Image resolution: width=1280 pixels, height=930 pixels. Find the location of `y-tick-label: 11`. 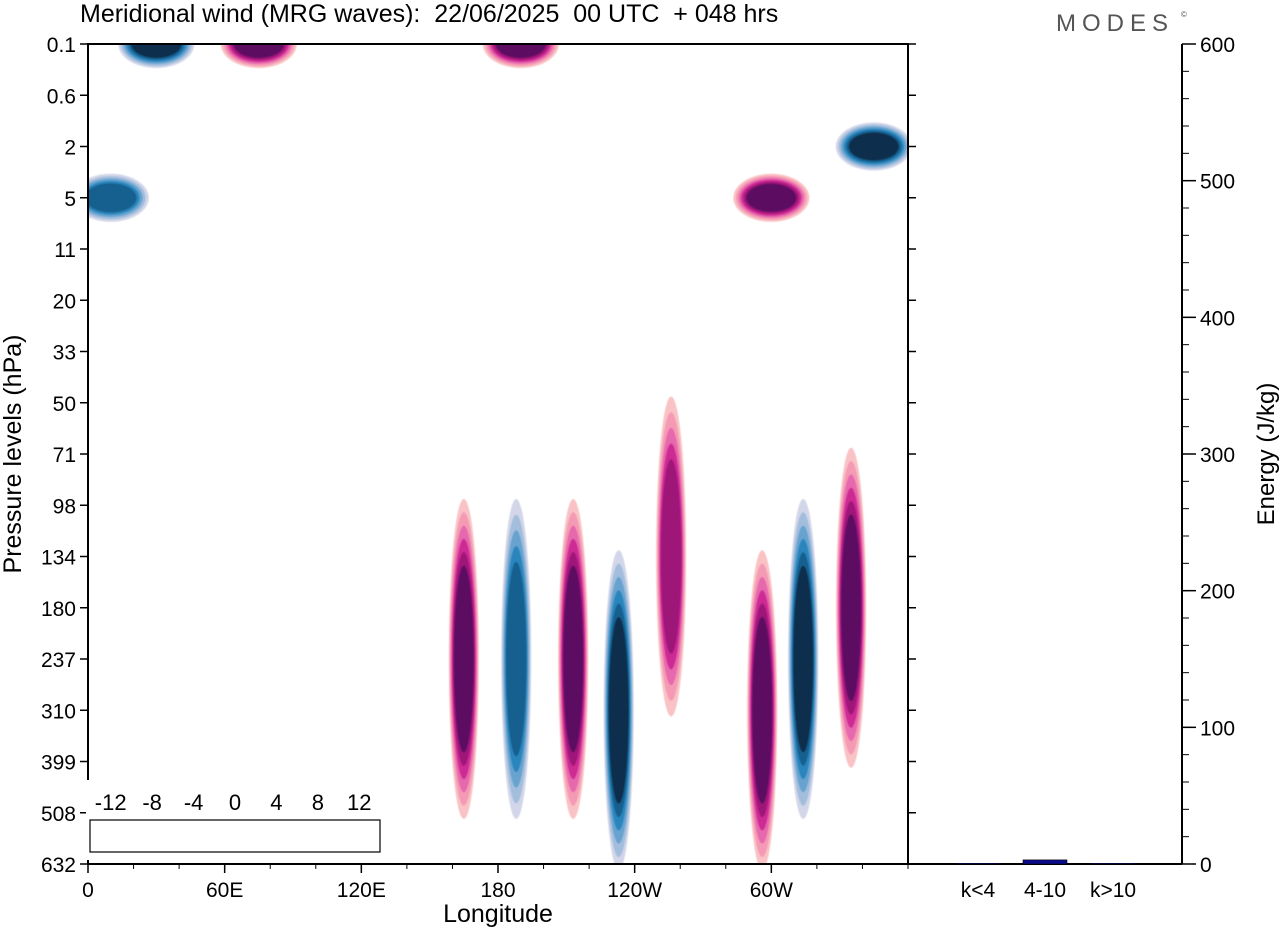

y-tick-label: 11 is located at coordinates (65, 250).